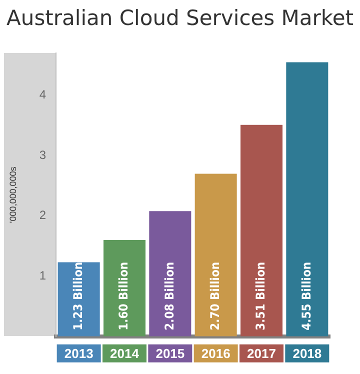  Describe the element at coordinates (77, 296) in the screenshot. I see `data-label: 1.23 Billion` at that location.